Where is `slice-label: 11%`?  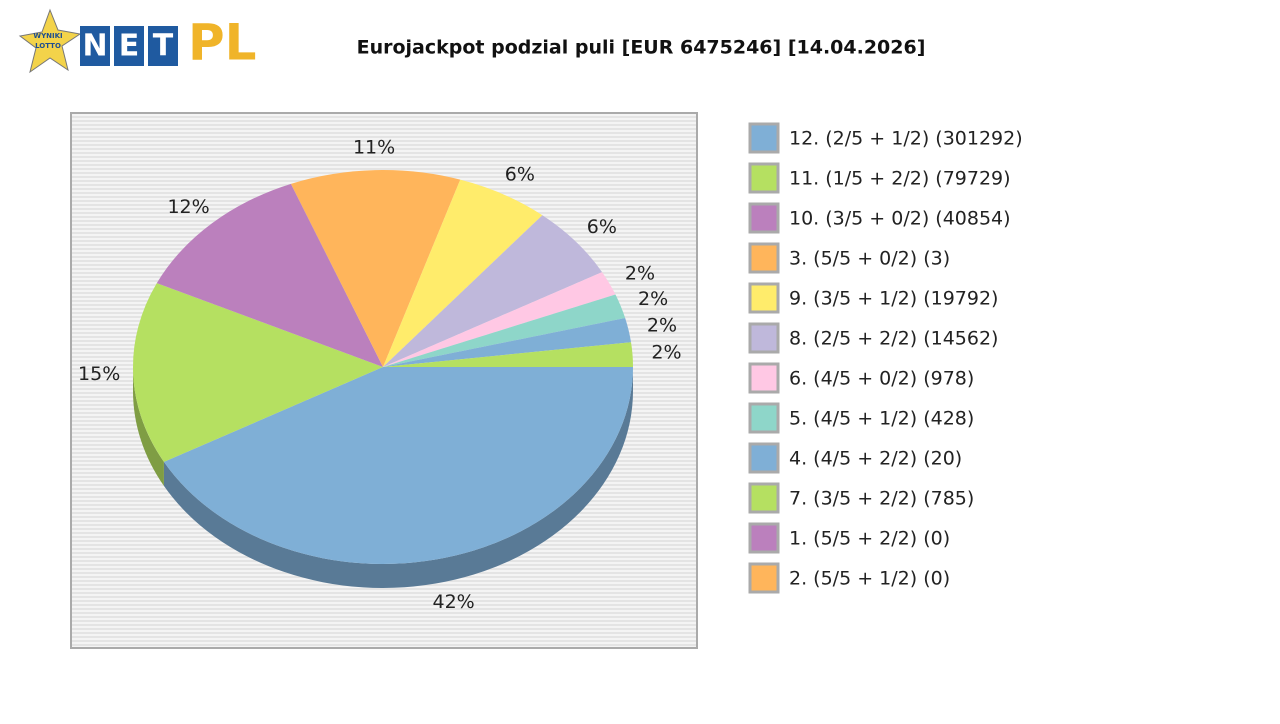 slice-label: 11% is located at coordinates (374, 148).